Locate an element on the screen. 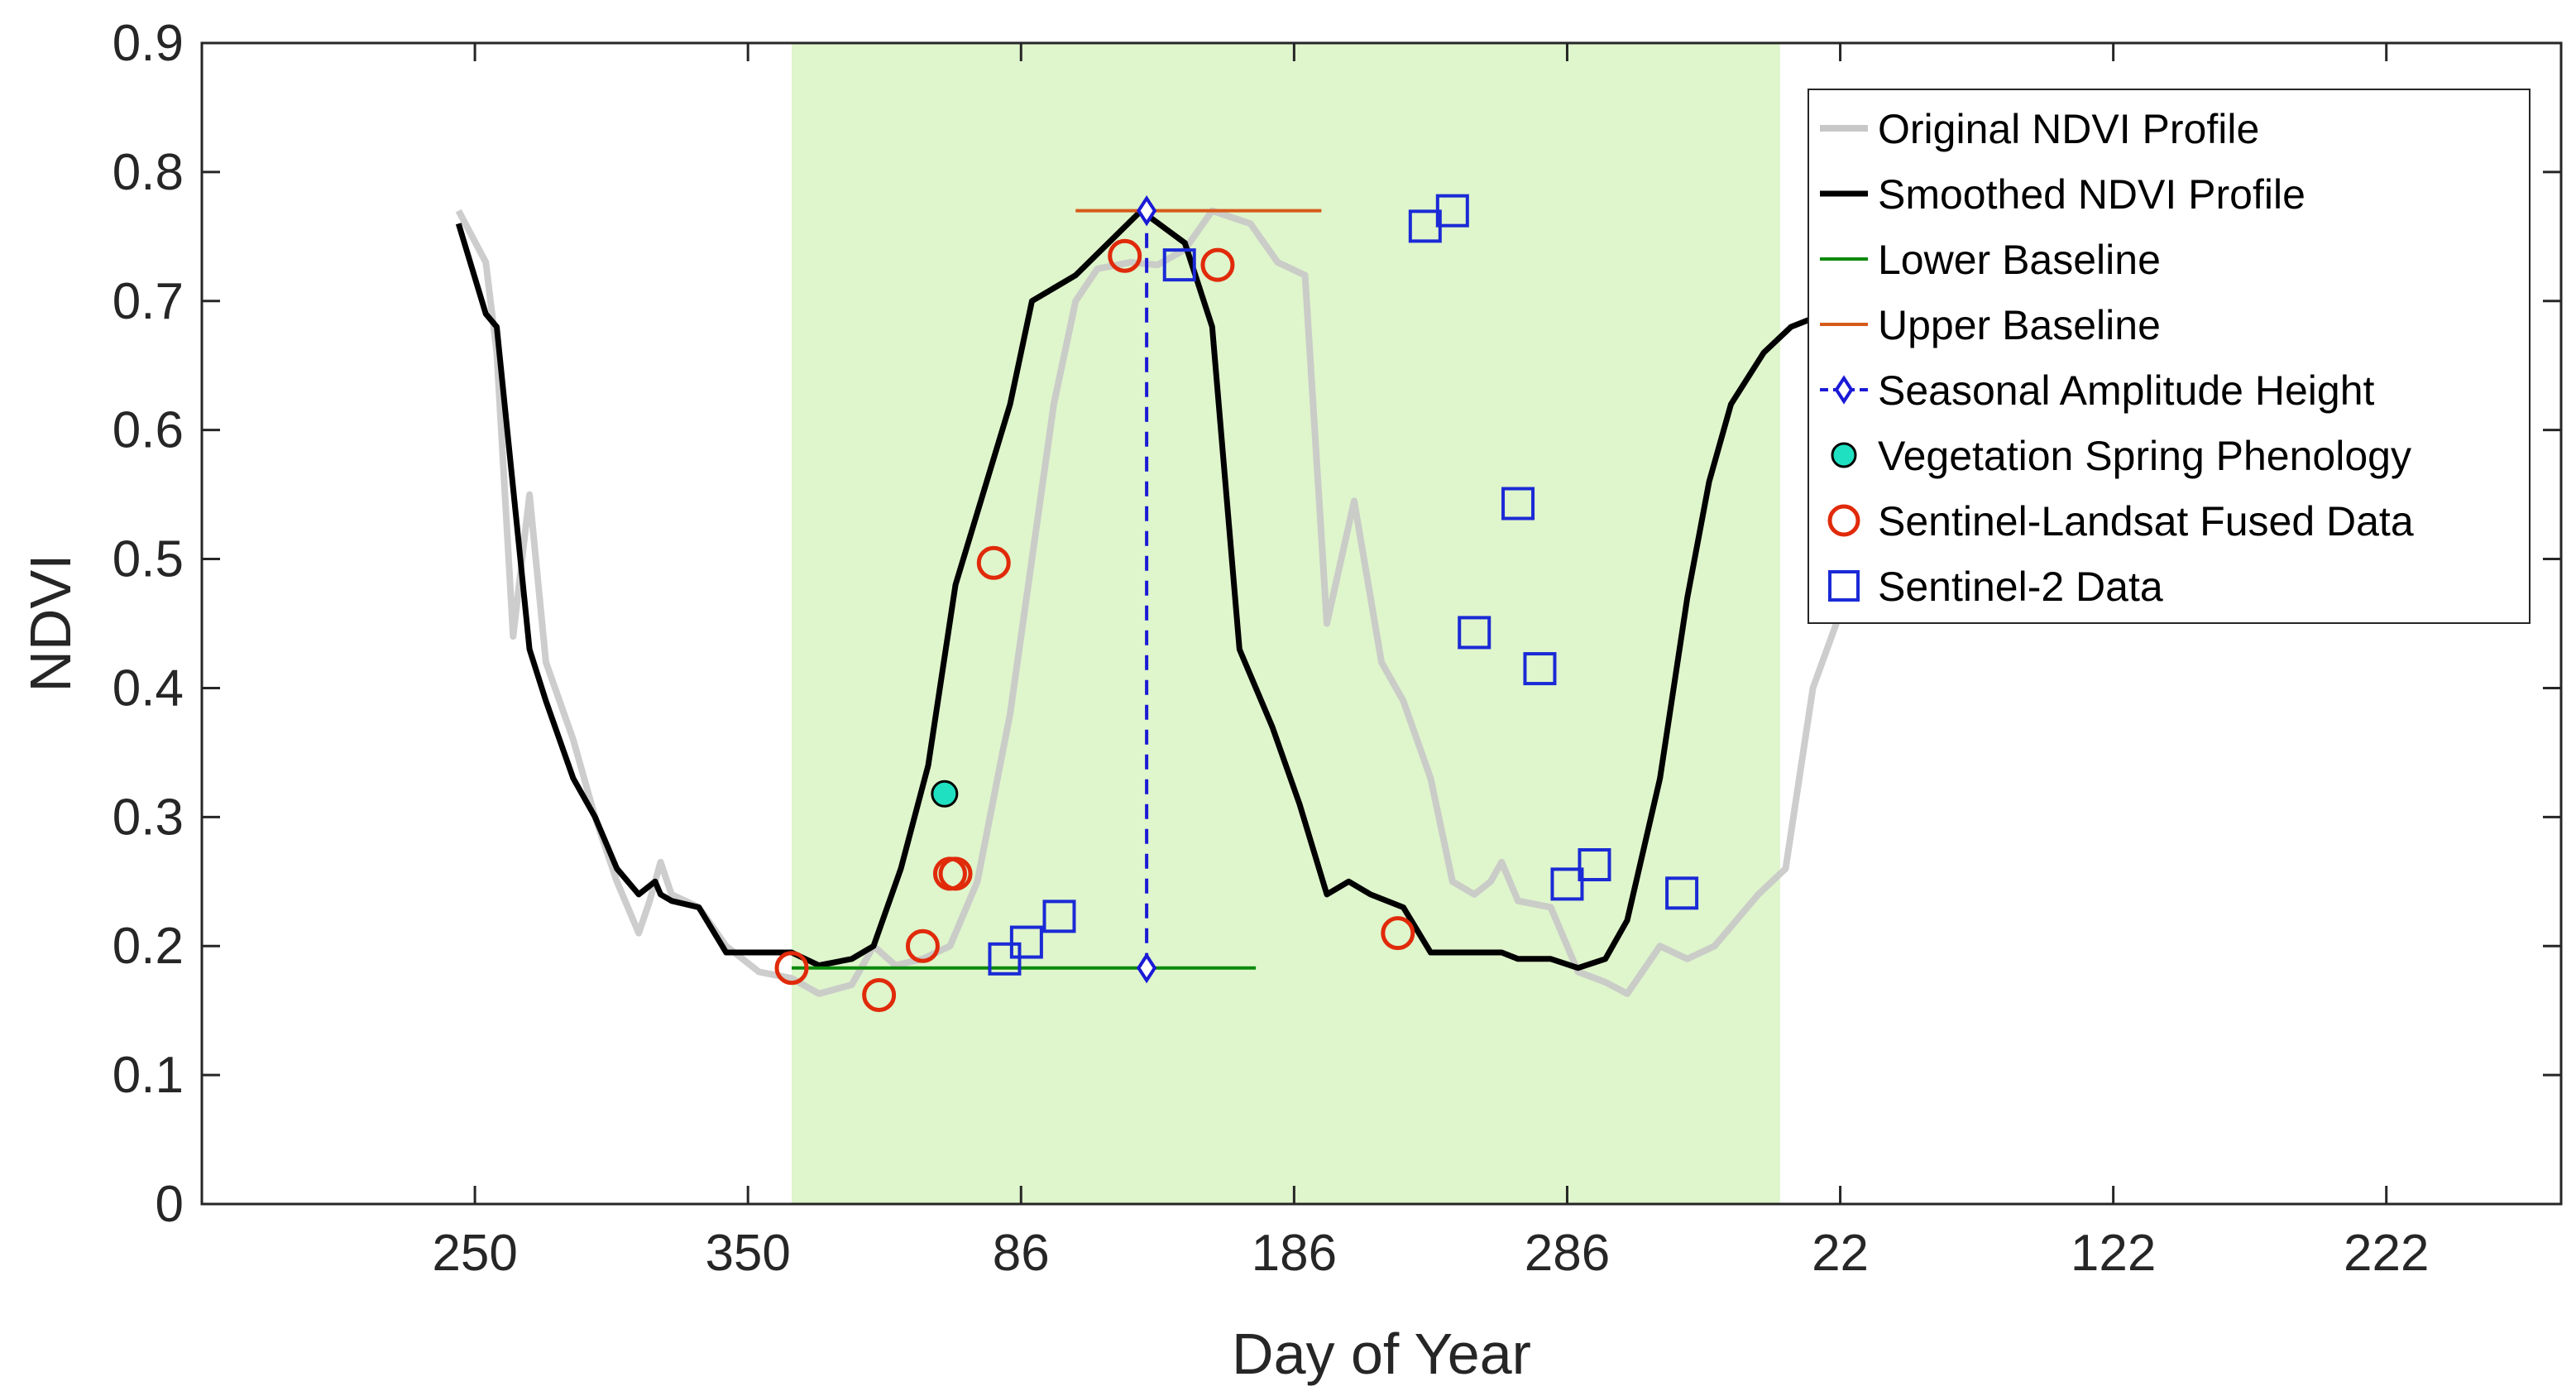  legend-label-seasonal-amplitude-height: Seasonal Amplitude Height is located at coordinates (2126, 390).